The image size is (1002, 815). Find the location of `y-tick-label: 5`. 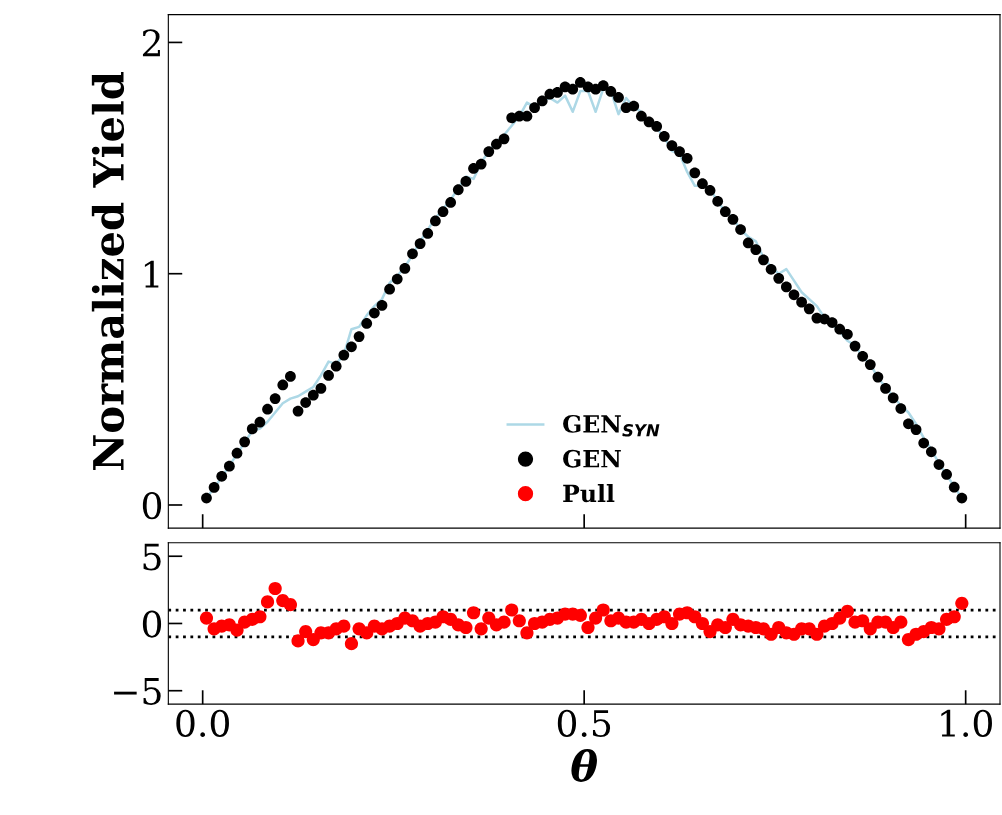

y-tick-label: 5 is located at coordinates (152, 557).